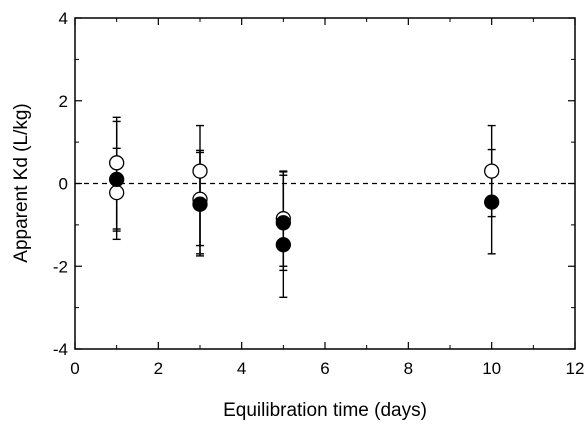 This screenshot has width=588, height=426. What do you see at coordinates (63, 184) in the screenshot?
I see `y-tick-label: 0` at bounding box center [63, 184].